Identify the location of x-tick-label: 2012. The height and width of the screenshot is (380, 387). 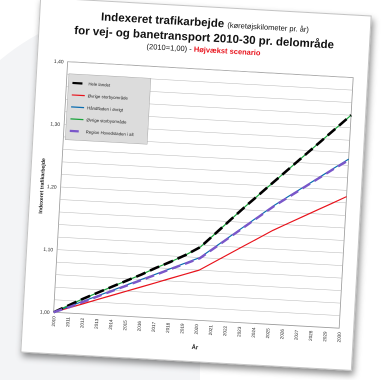
(82, 322).